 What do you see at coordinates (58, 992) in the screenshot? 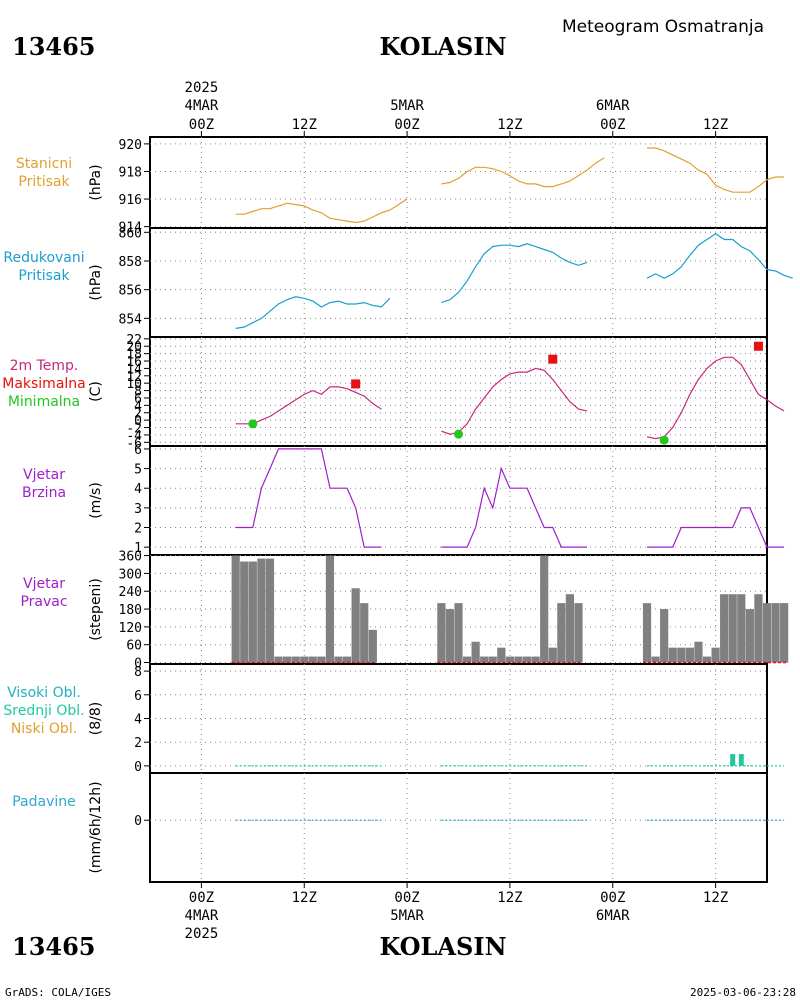
I see `footer-software: GrADS: COLA/IGES` at bounding box center [58, 992].